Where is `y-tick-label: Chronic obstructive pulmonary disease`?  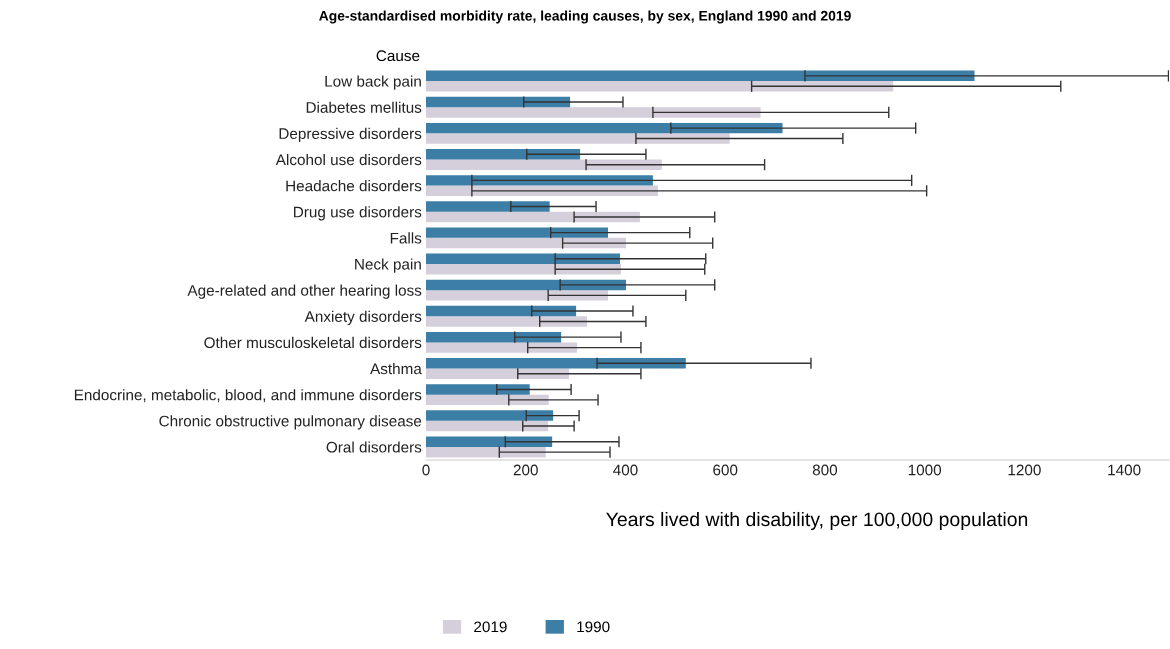
y-tick-label: Chronic obstructive pulmonary disease is located at coordinates (290, 422).